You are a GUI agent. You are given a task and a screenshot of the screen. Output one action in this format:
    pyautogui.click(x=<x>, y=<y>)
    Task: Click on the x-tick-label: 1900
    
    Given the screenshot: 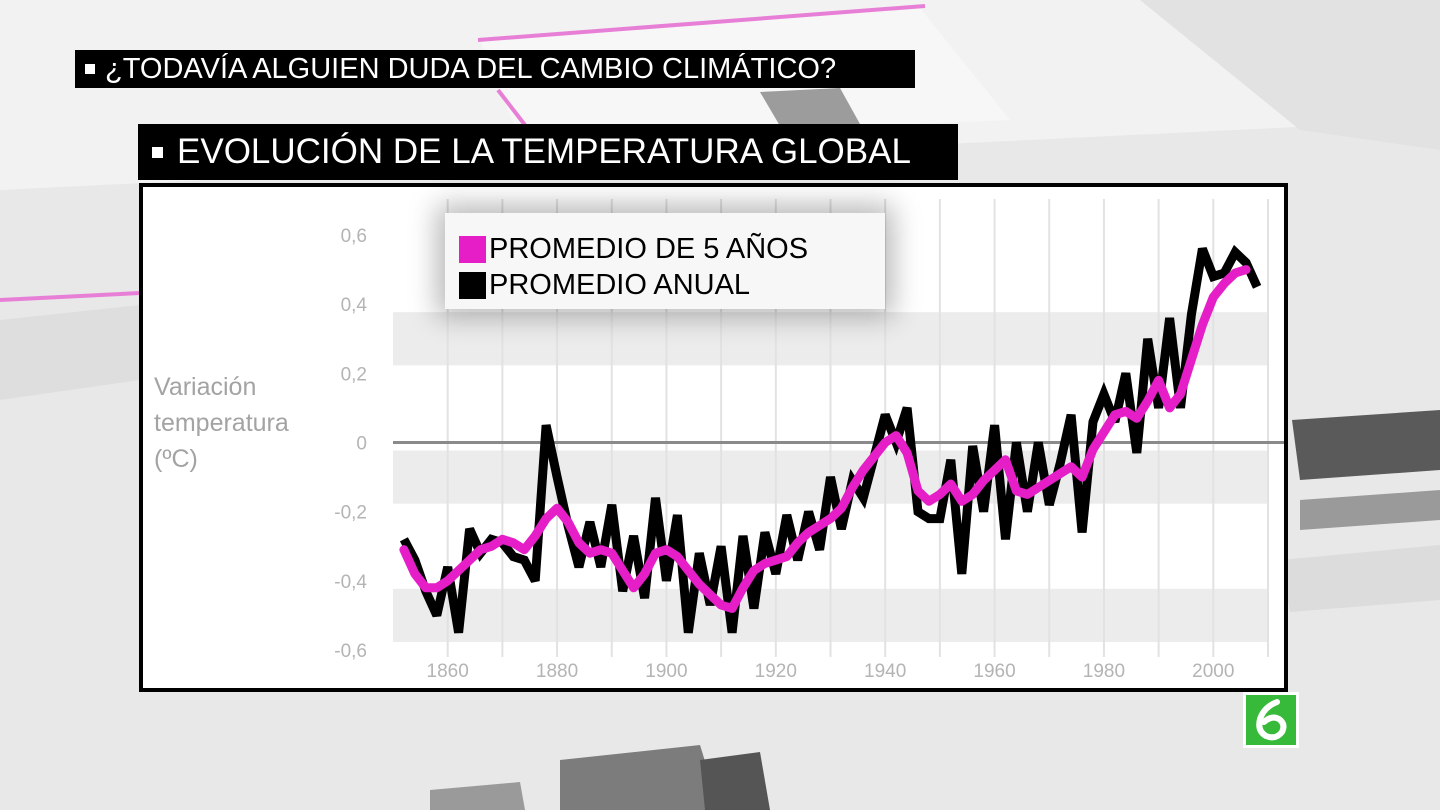 What is the action you would take?
    pyautogui.click(x=666, y=671)
    